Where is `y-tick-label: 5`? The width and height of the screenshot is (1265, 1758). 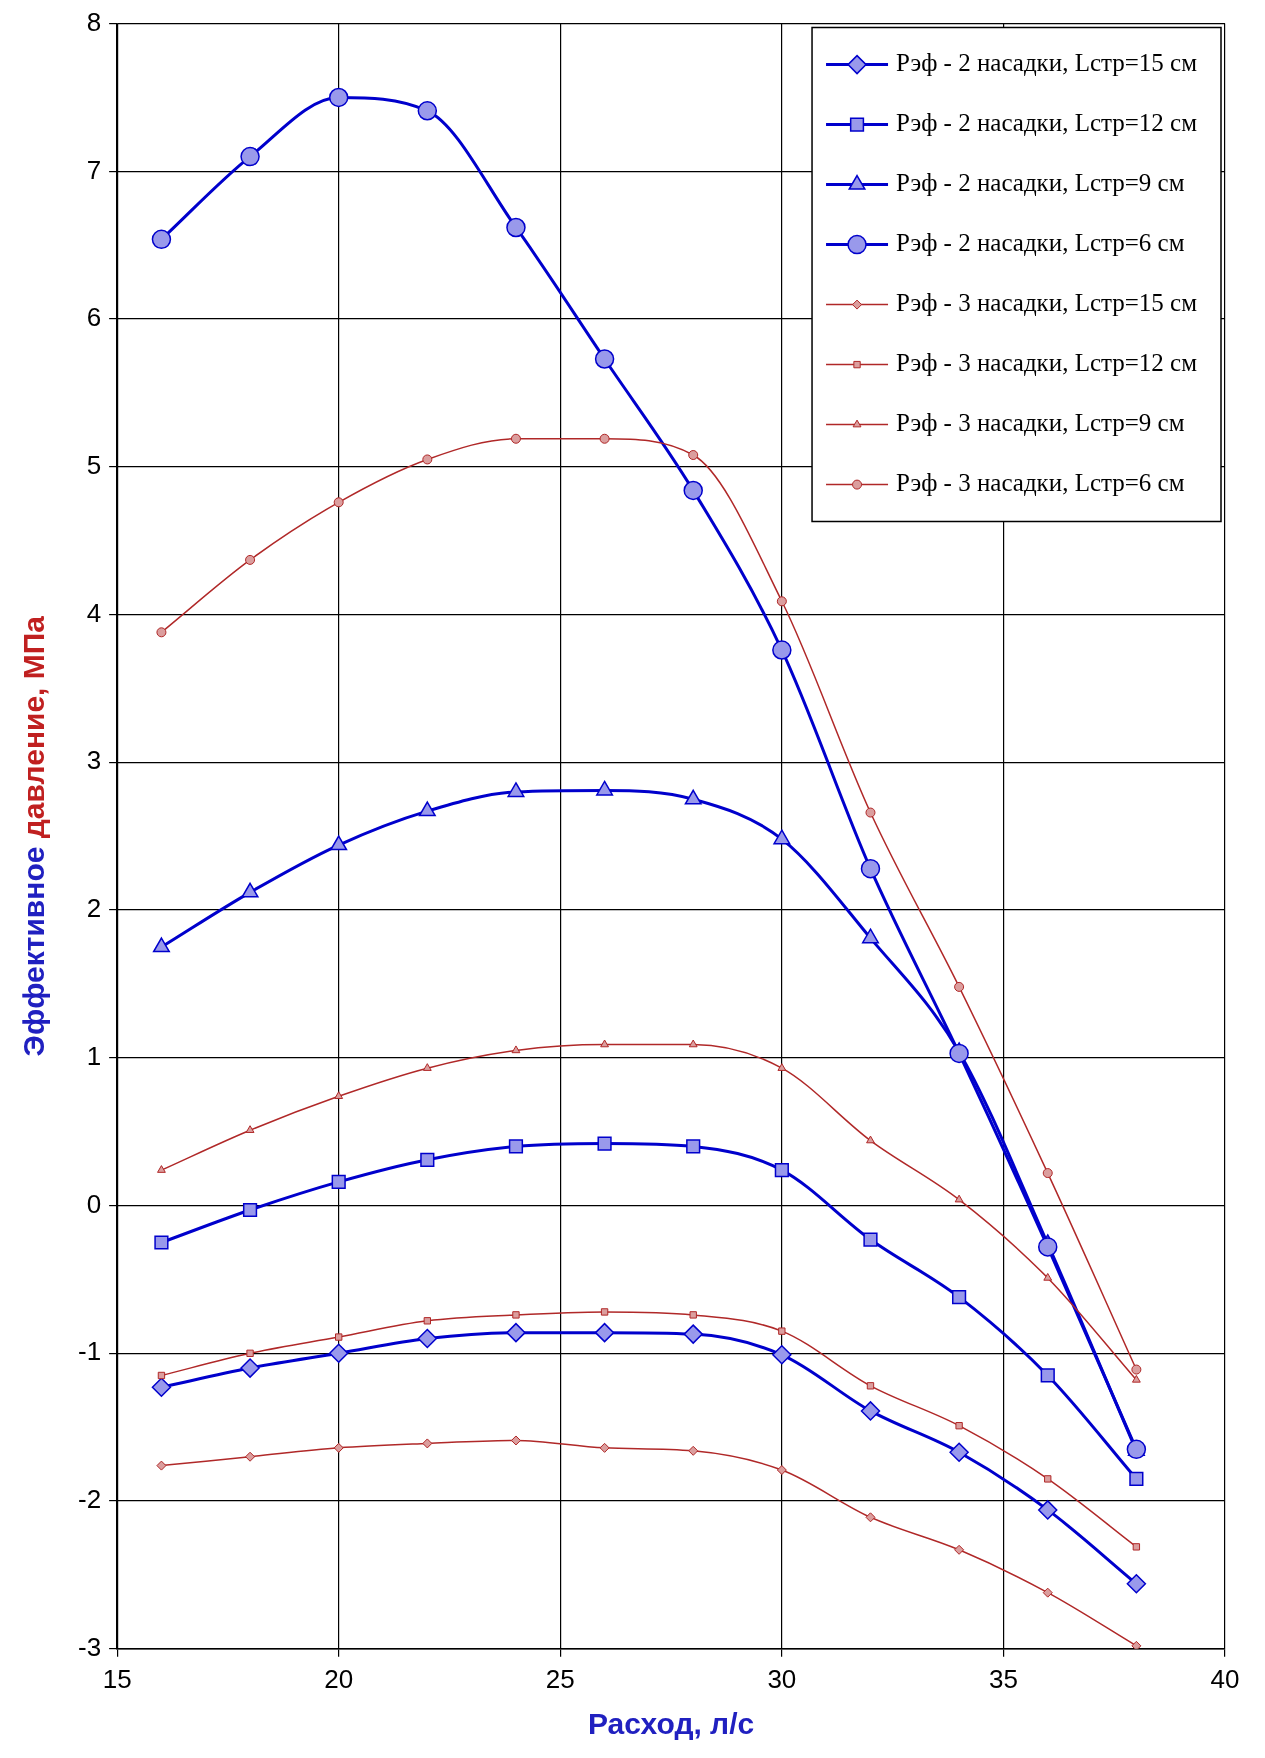
y-tick-label: 5 is located at coordinates (94, 465).